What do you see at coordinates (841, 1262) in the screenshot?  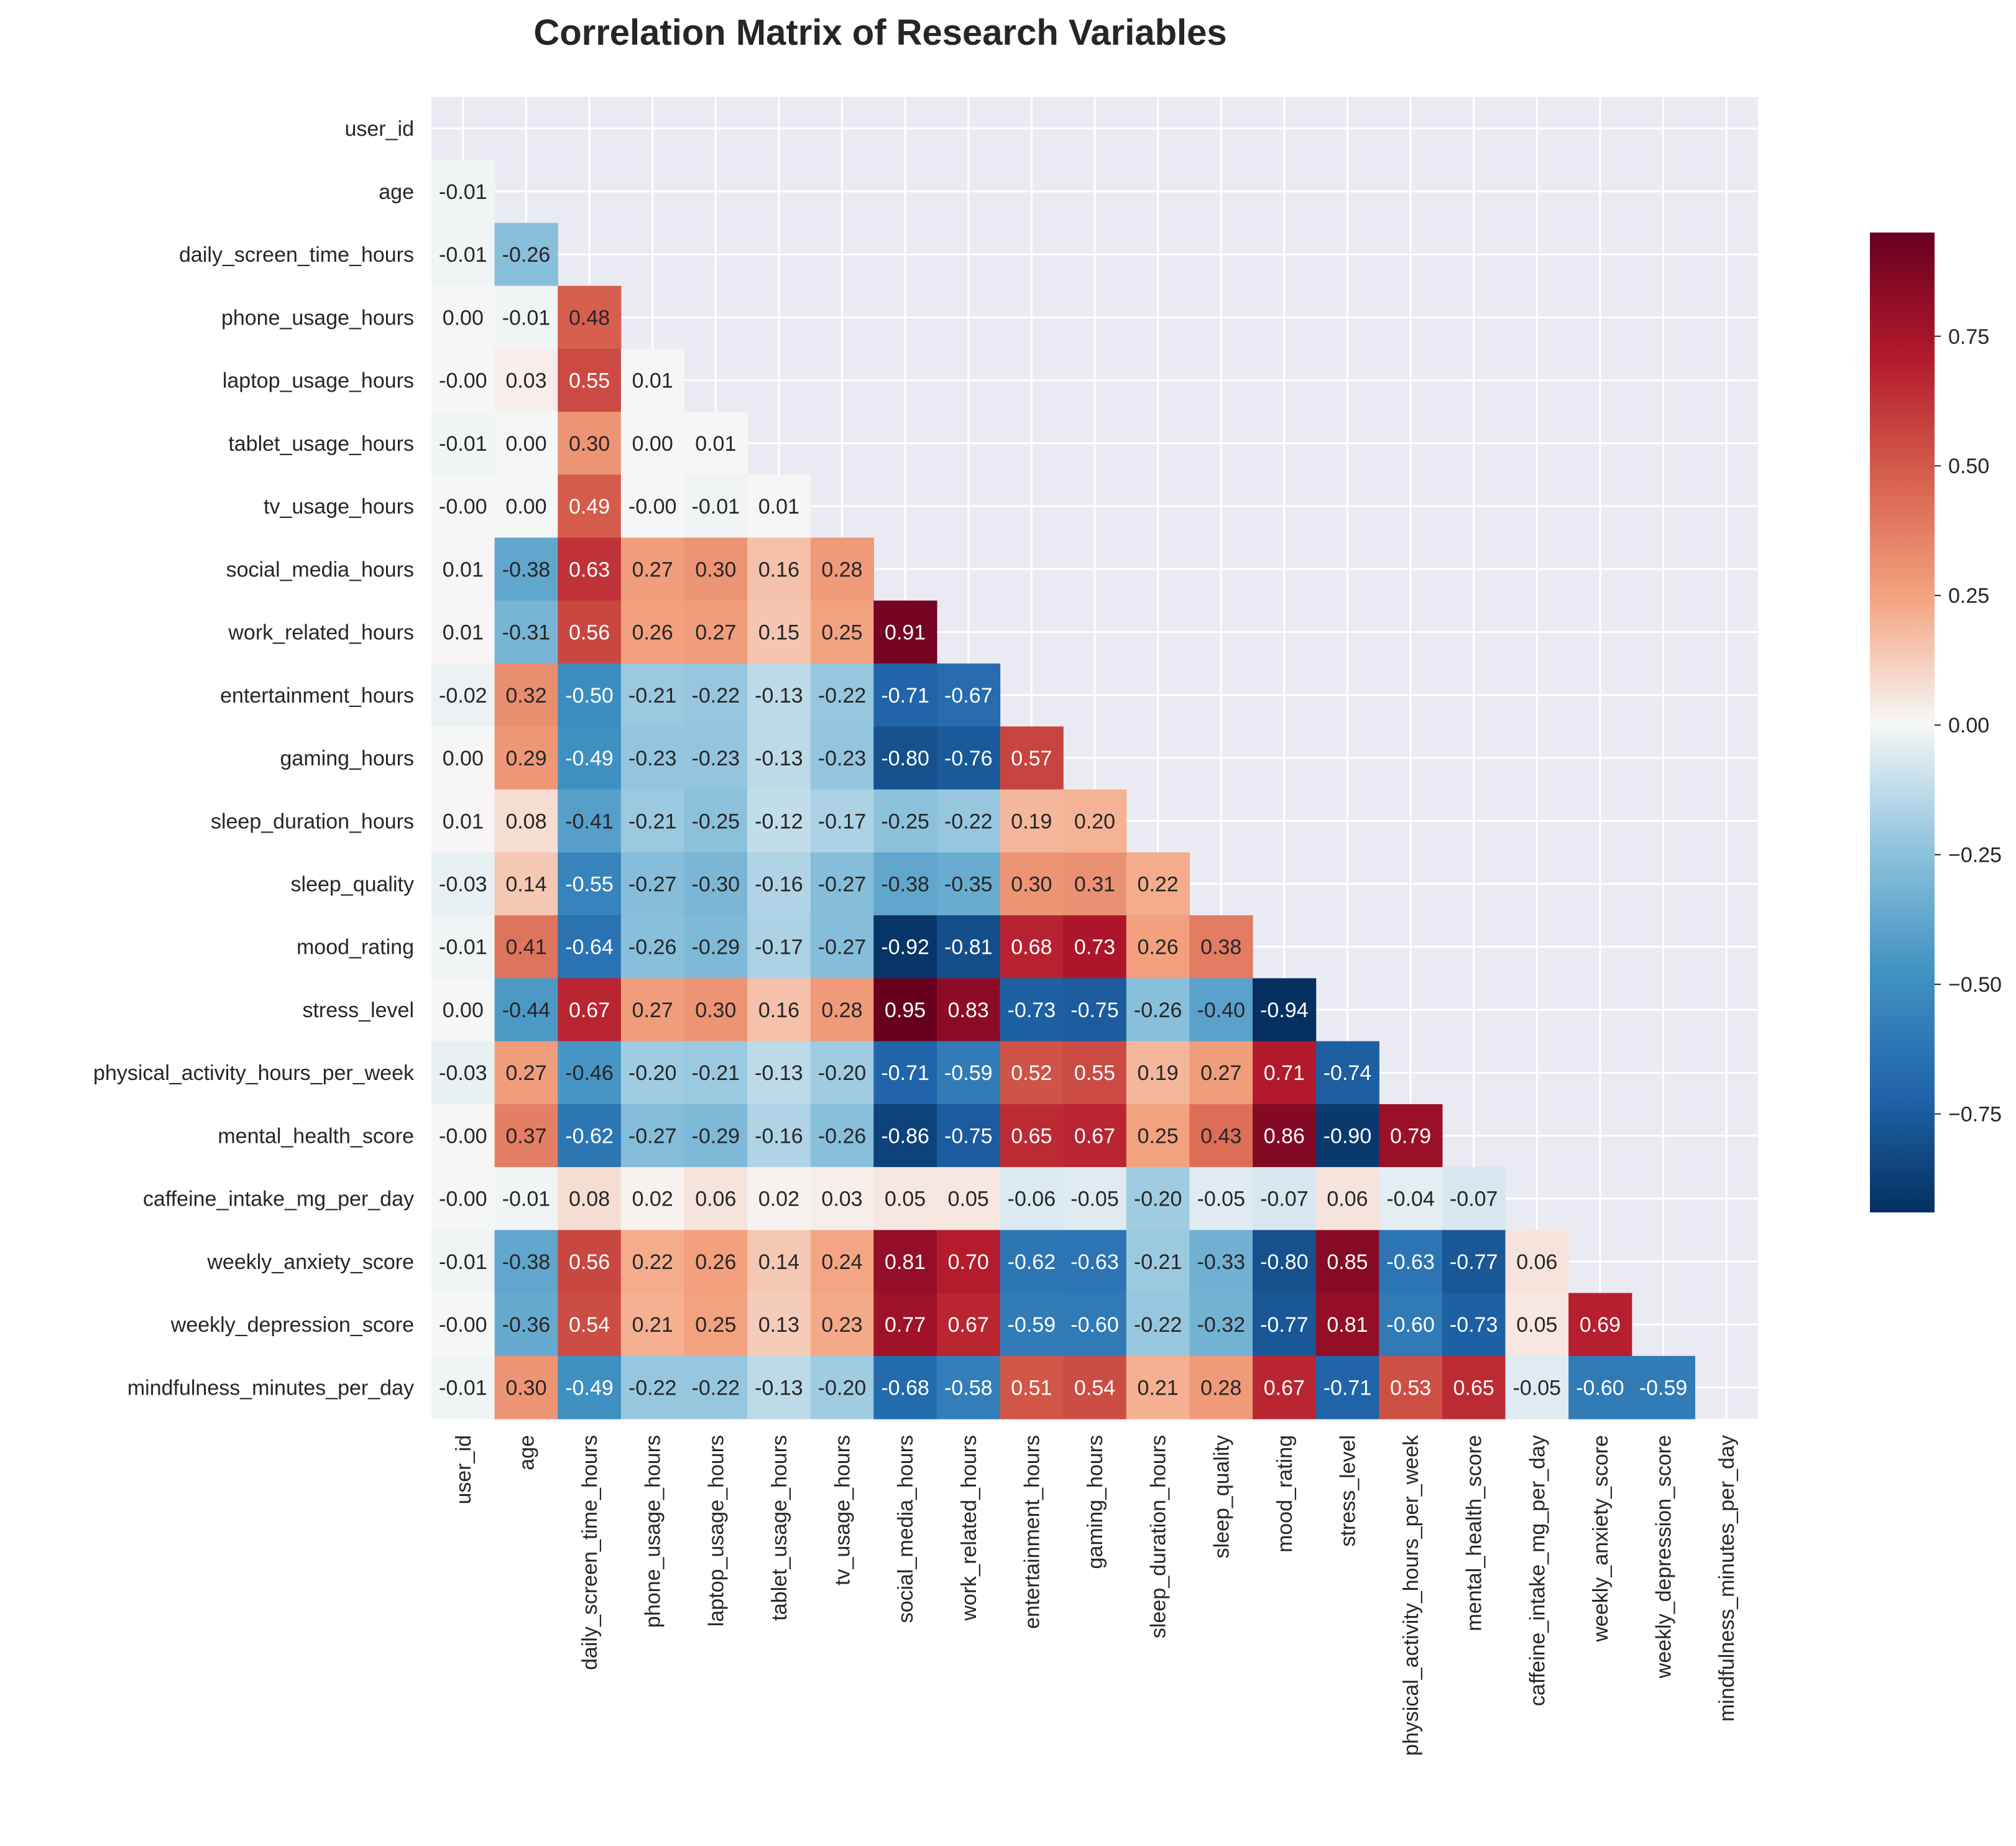 I see `cell-label: 0.24` at bounding box center [841, 1262].